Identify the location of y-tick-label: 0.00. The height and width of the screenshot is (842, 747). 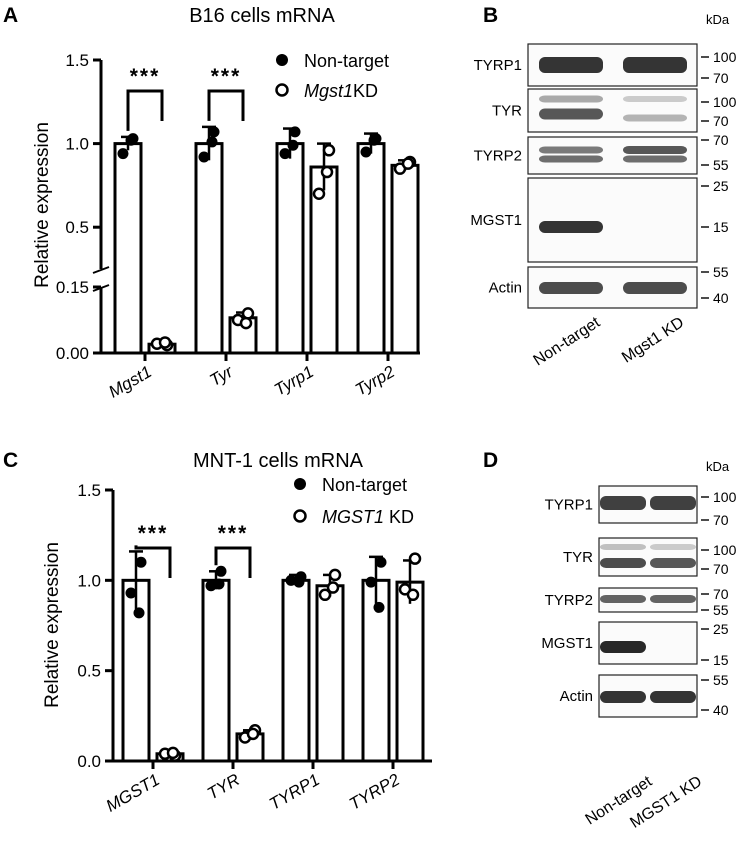
(72, 353).